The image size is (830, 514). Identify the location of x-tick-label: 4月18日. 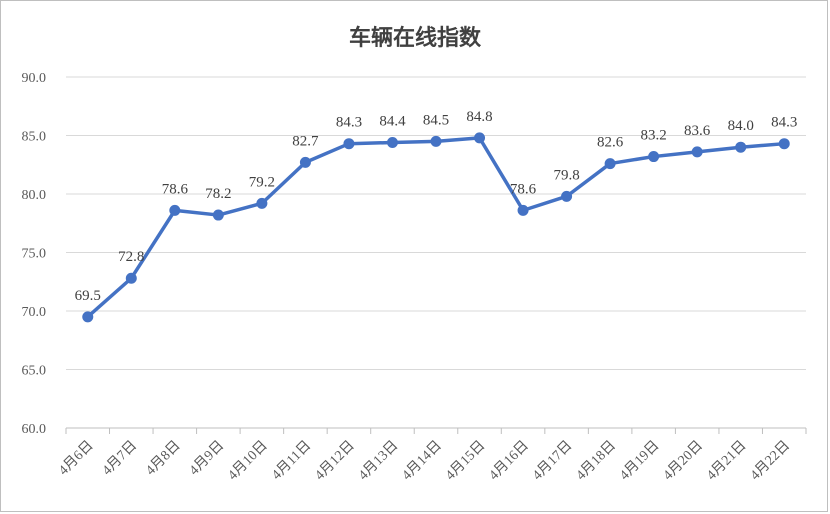
(596, 461).